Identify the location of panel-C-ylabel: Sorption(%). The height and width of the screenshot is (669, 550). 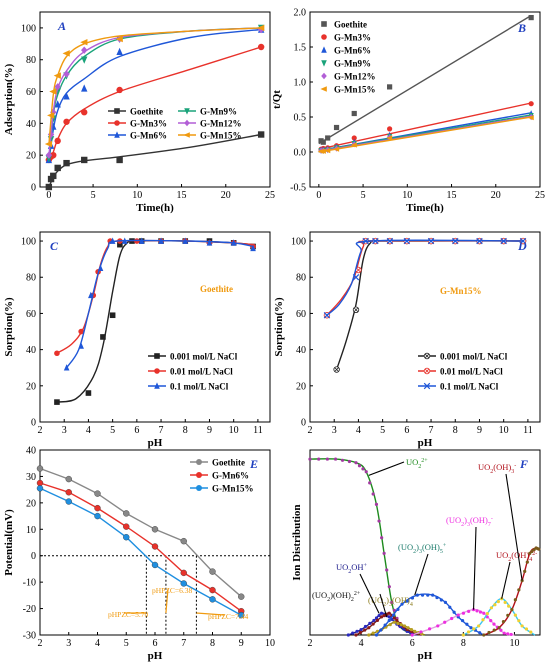
(9, 327).